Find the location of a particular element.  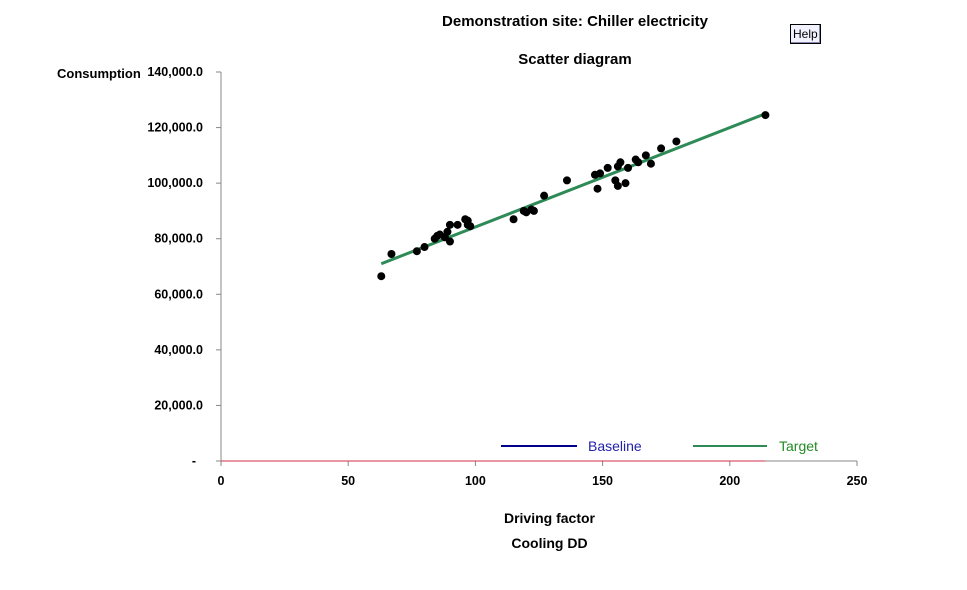

x-axis-sublabel: Cooling DD is located at coordinates (549, 543).